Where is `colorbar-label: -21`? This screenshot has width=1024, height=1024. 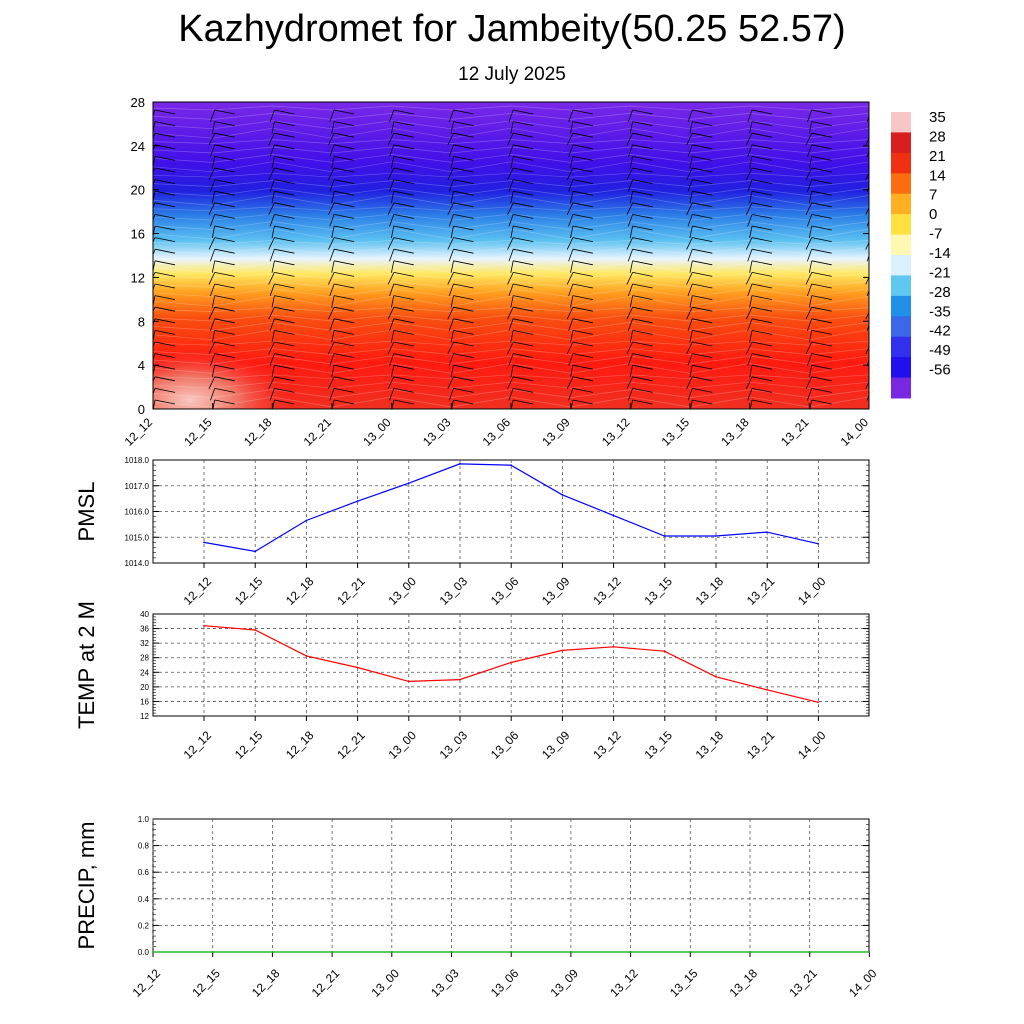
colorbar-label: -21 is located at coordinates (940, 272).